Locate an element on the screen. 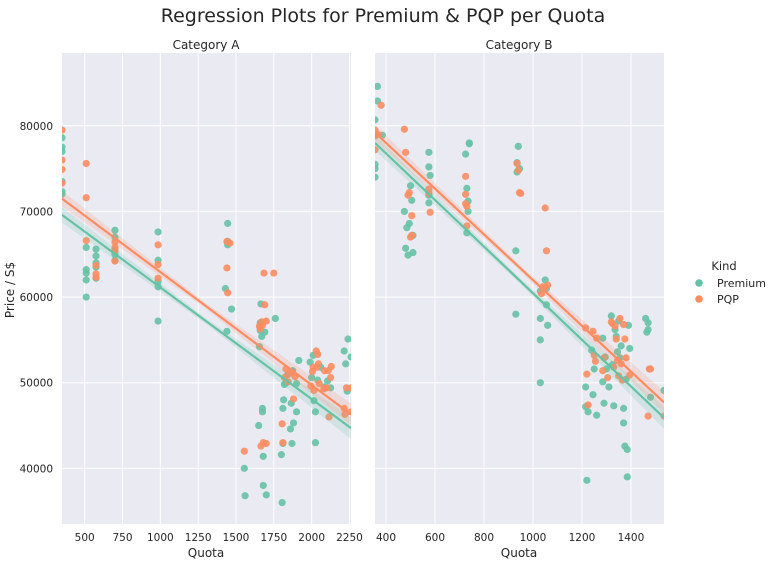  legend-swatch-pqp is located at coordinates (699, 299).